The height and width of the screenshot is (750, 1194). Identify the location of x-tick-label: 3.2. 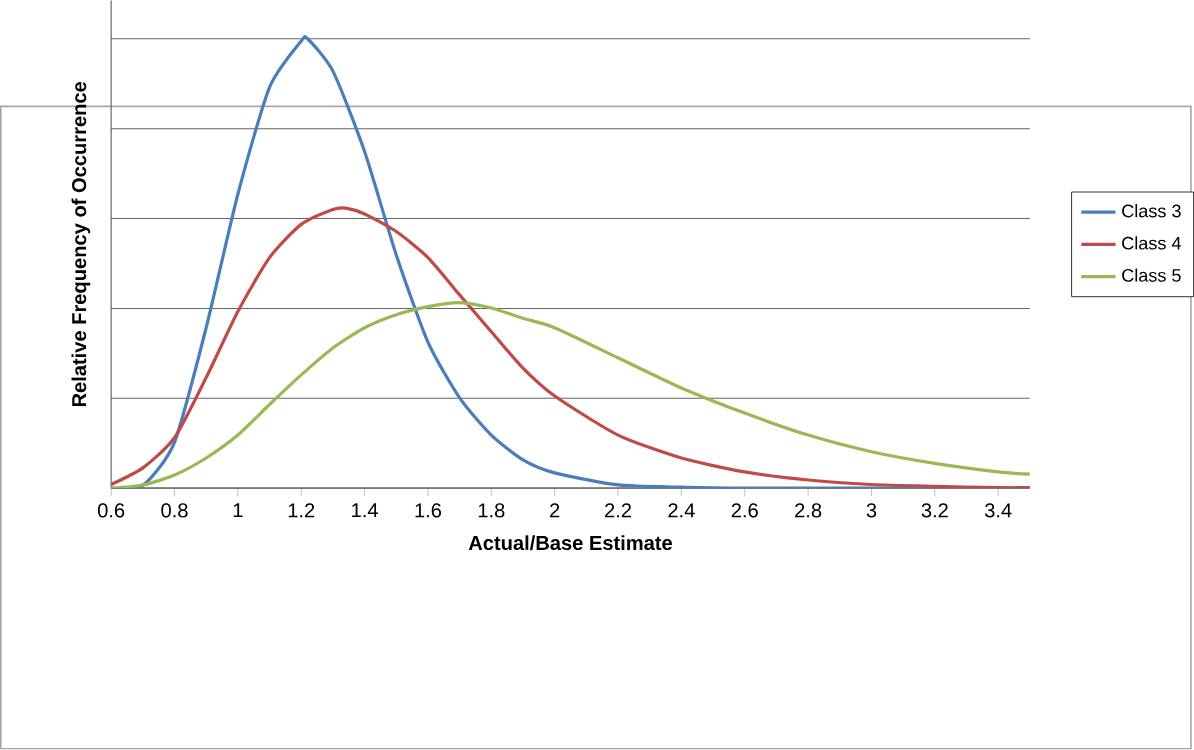
(934, 510).